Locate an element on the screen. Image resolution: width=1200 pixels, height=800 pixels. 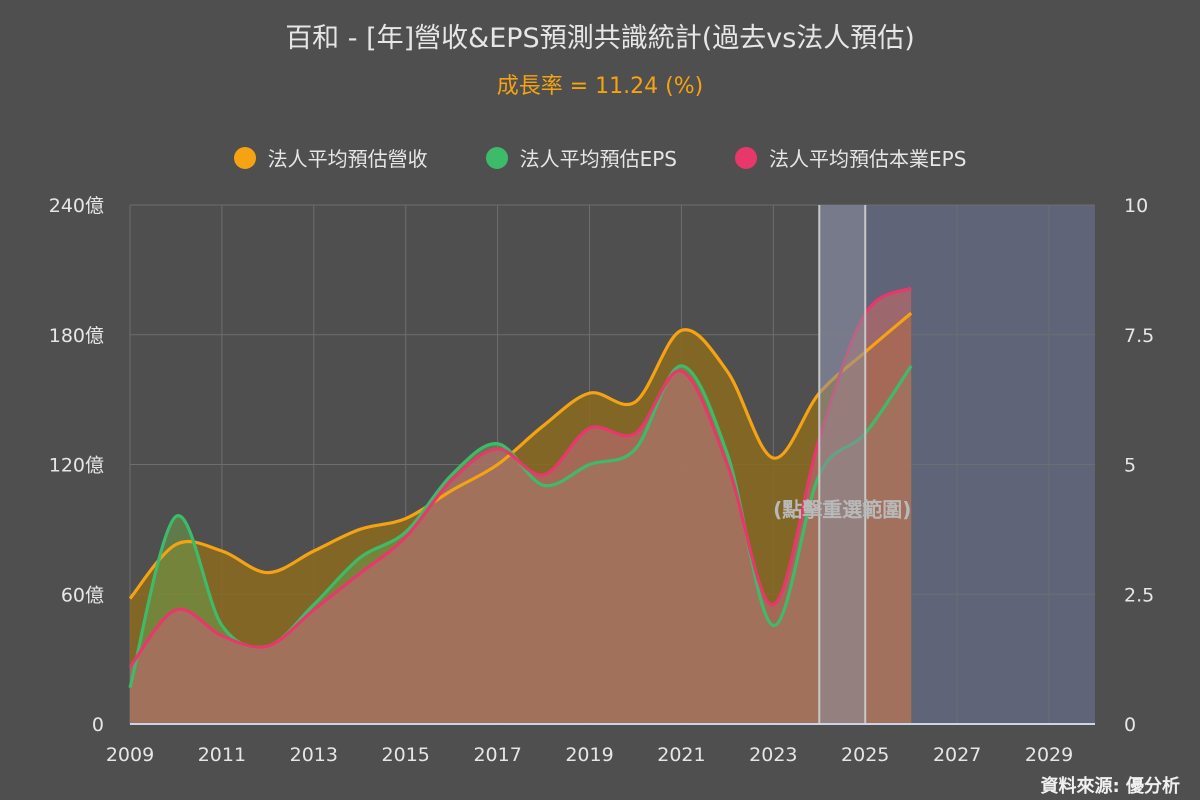
y-right-tick-label: 10 is located at coordinates (1136, 206).